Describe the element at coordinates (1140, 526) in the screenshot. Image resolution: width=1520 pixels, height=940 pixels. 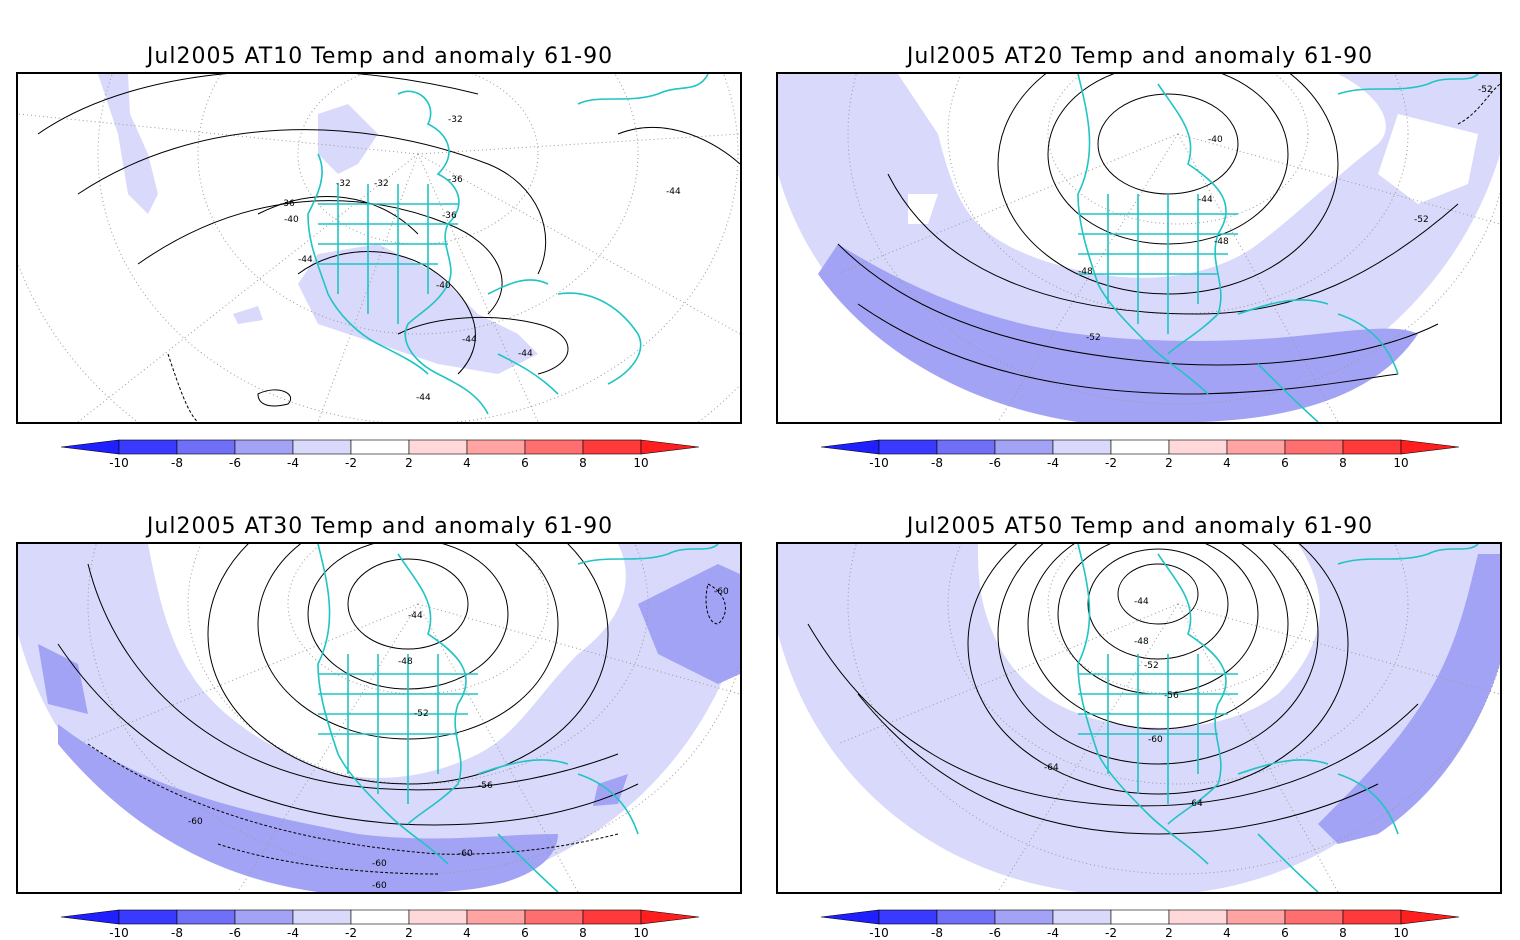
I see `panel-title: Jul2005 AT50 Temp and anomaly 61-90` at that location.